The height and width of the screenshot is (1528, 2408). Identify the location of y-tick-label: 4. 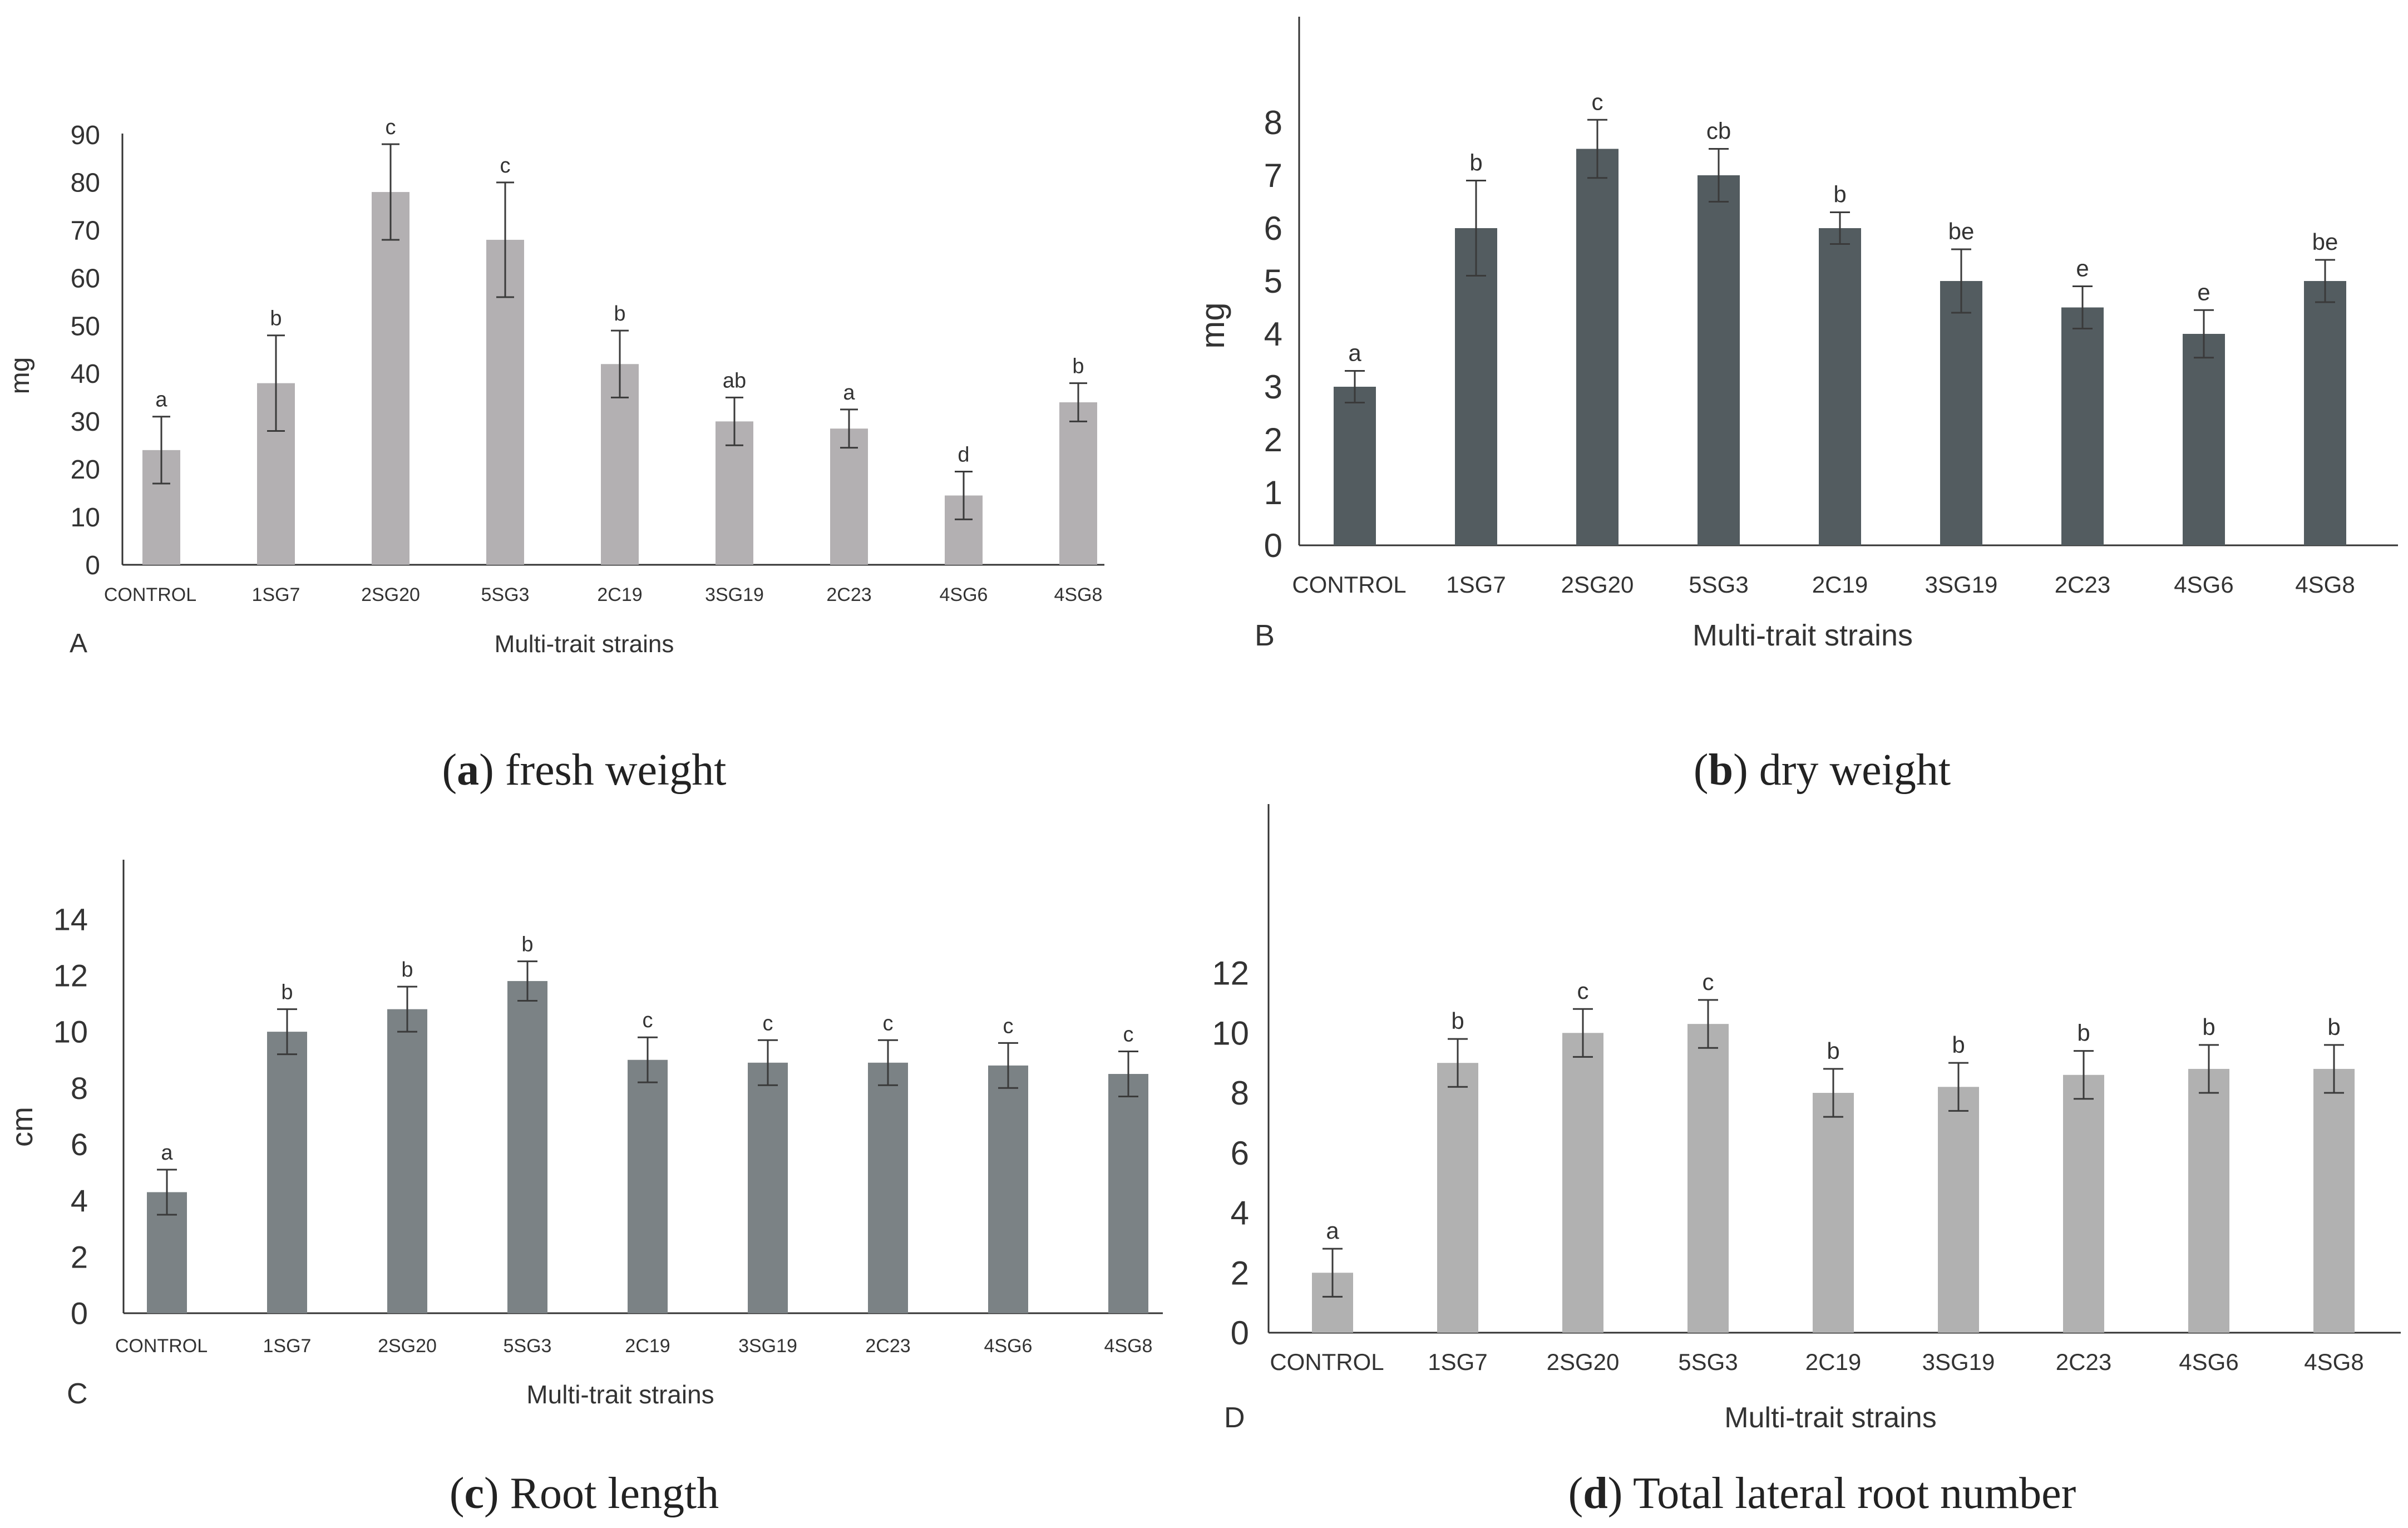
(1240, 1214).